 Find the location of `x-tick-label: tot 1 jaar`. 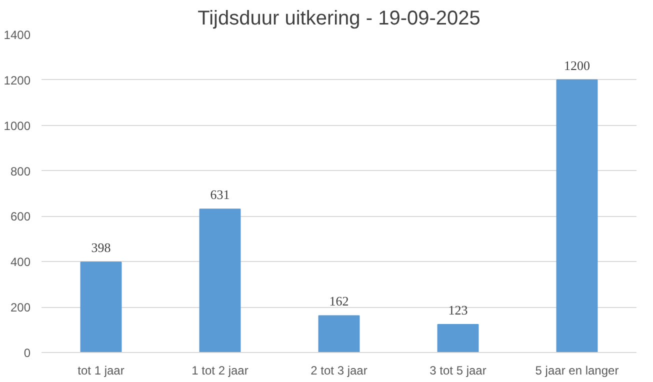

x-tick-label: tot 1 jaar is located at coordinates (101, 371).